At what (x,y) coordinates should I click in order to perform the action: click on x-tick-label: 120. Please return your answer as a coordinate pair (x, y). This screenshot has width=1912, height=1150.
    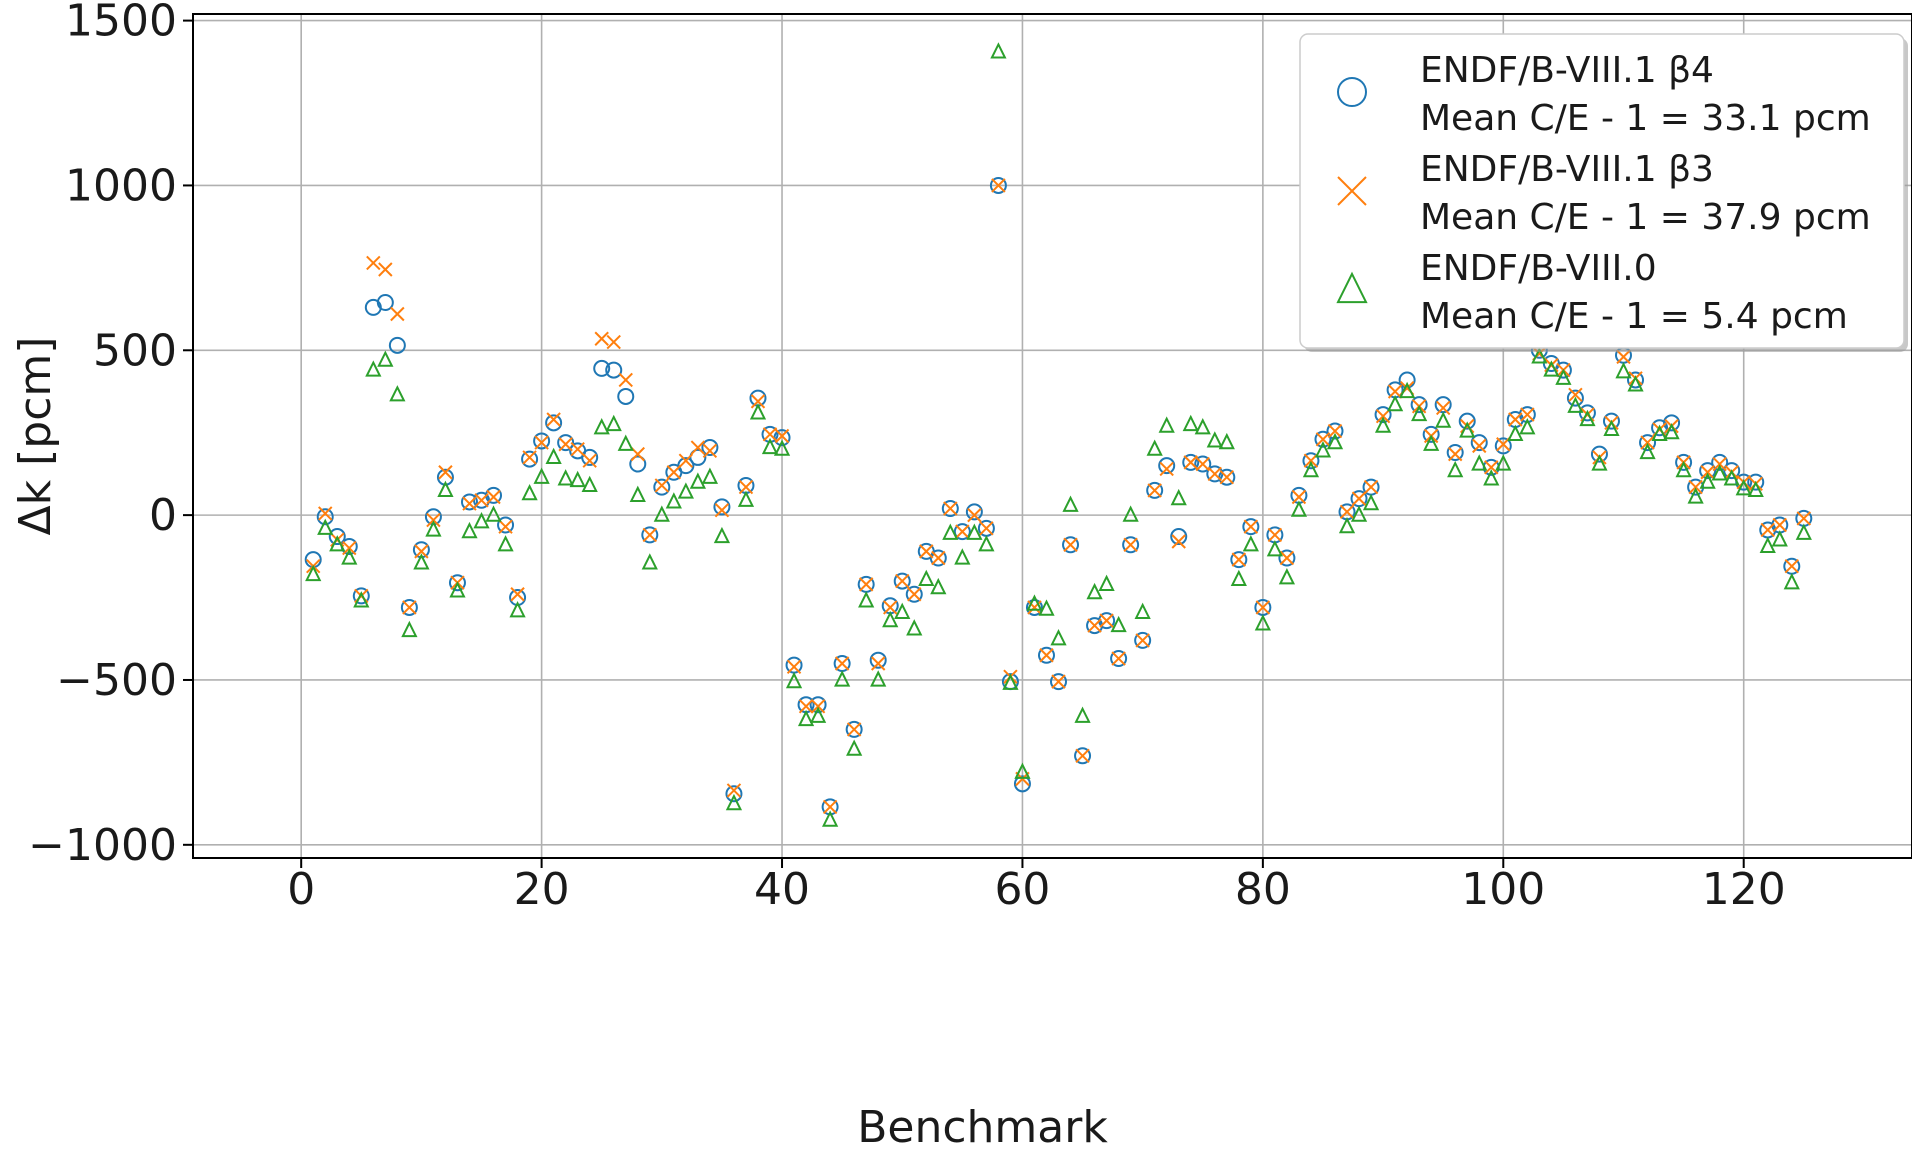
    Looking at the image, I should click on (1744, 889).